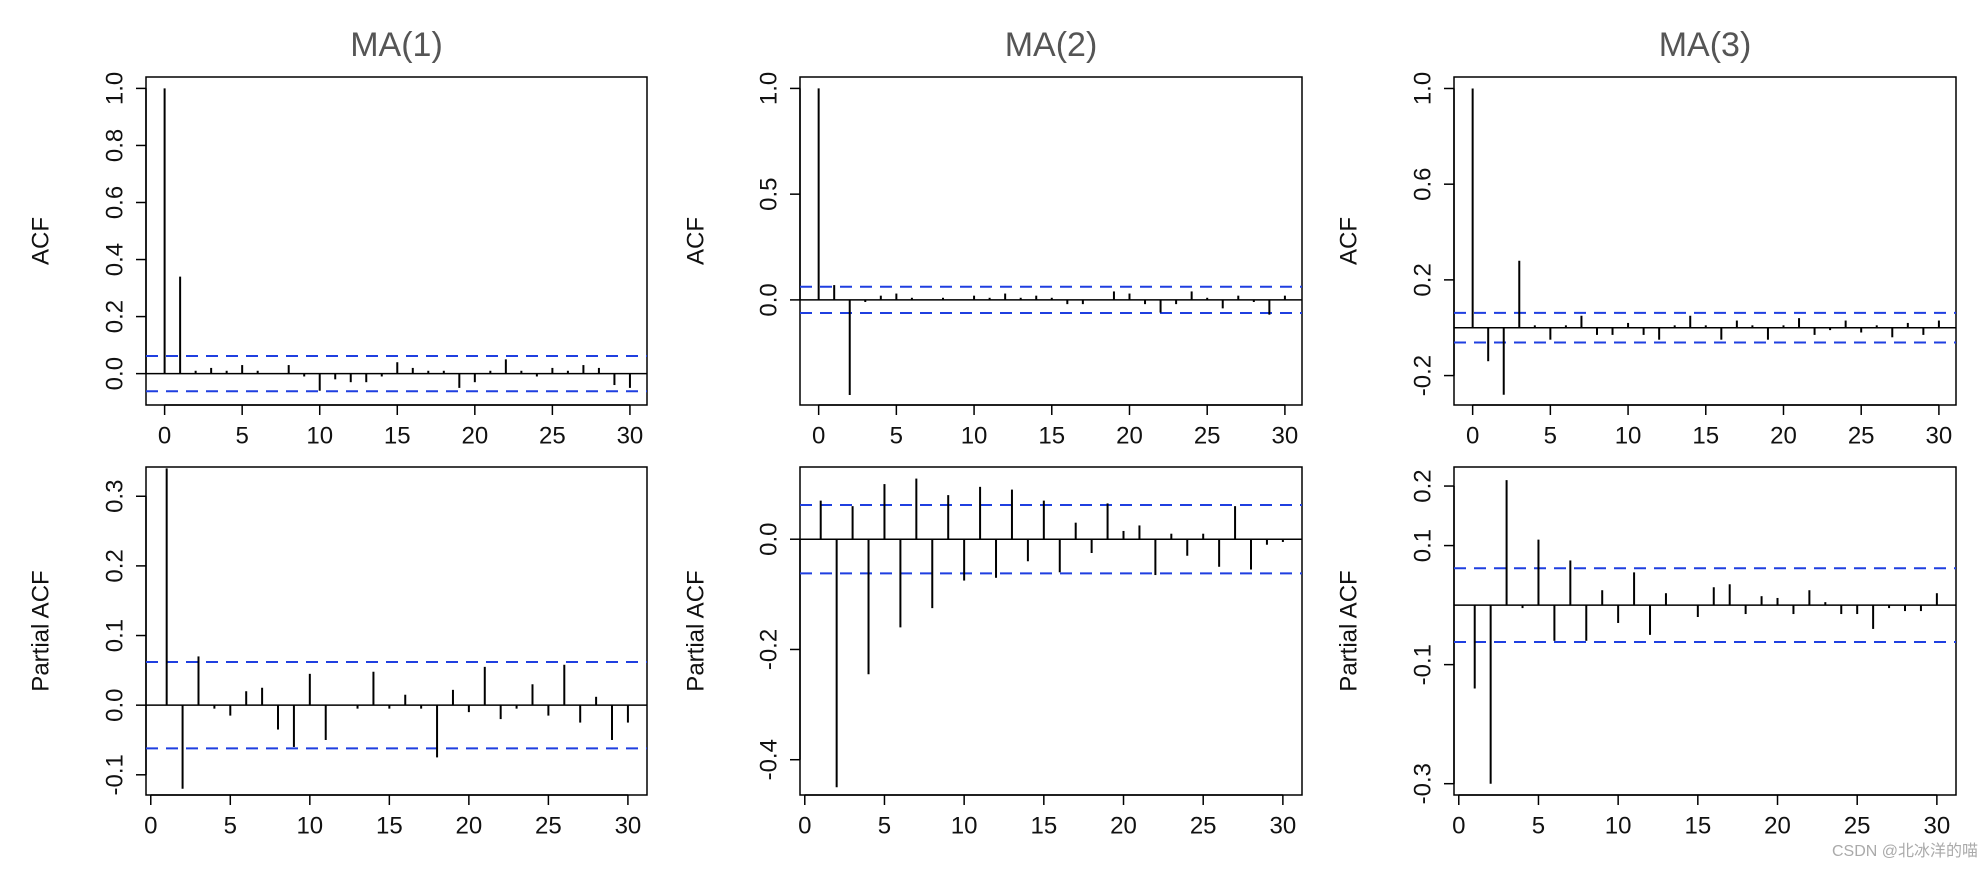  I want to click on y-tick-label: -0.4, so click(768, 759).